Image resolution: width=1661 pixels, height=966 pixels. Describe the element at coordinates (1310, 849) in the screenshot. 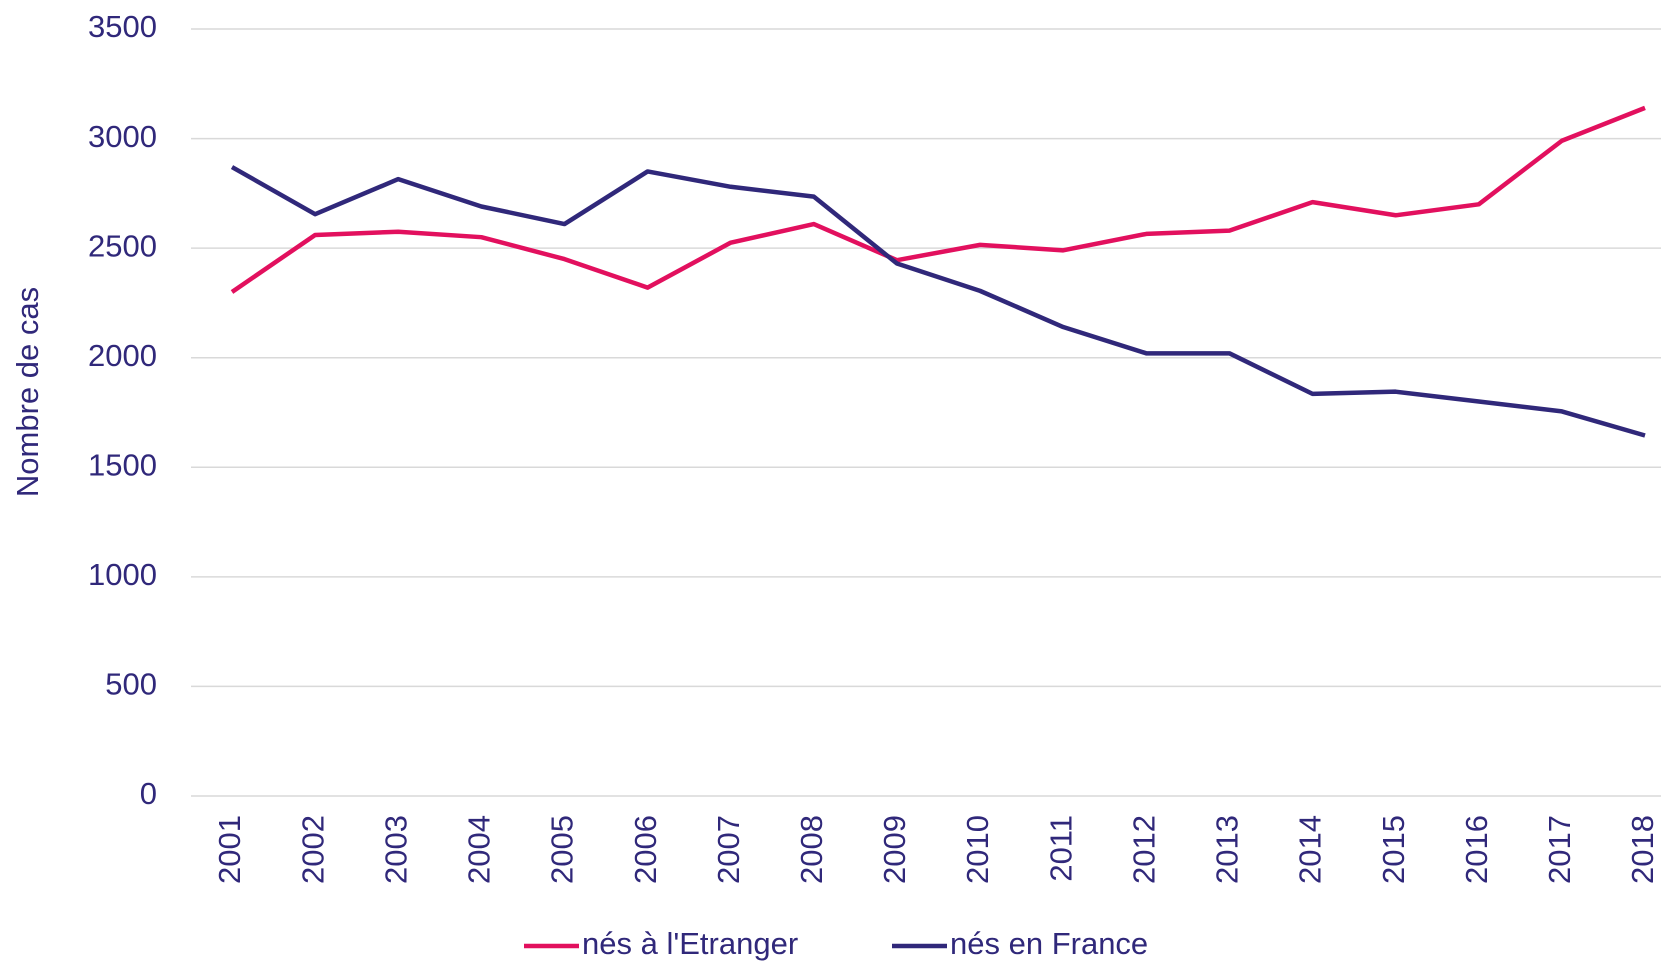

I see `x-tick-label: 2014` at that location.